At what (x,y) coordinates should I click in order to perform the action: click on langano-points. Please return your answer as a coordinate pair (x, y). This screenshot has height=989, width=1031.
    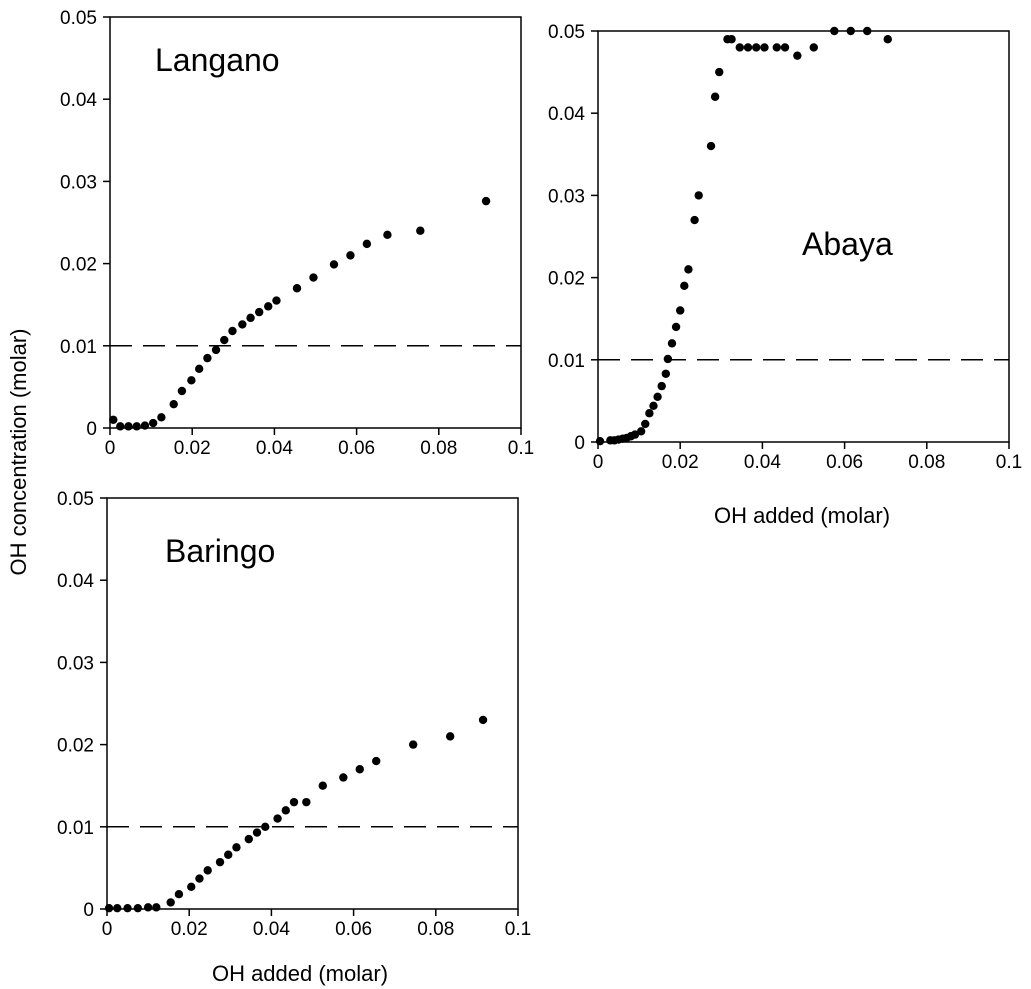
    Looking at the image, I should click on (300, 313).